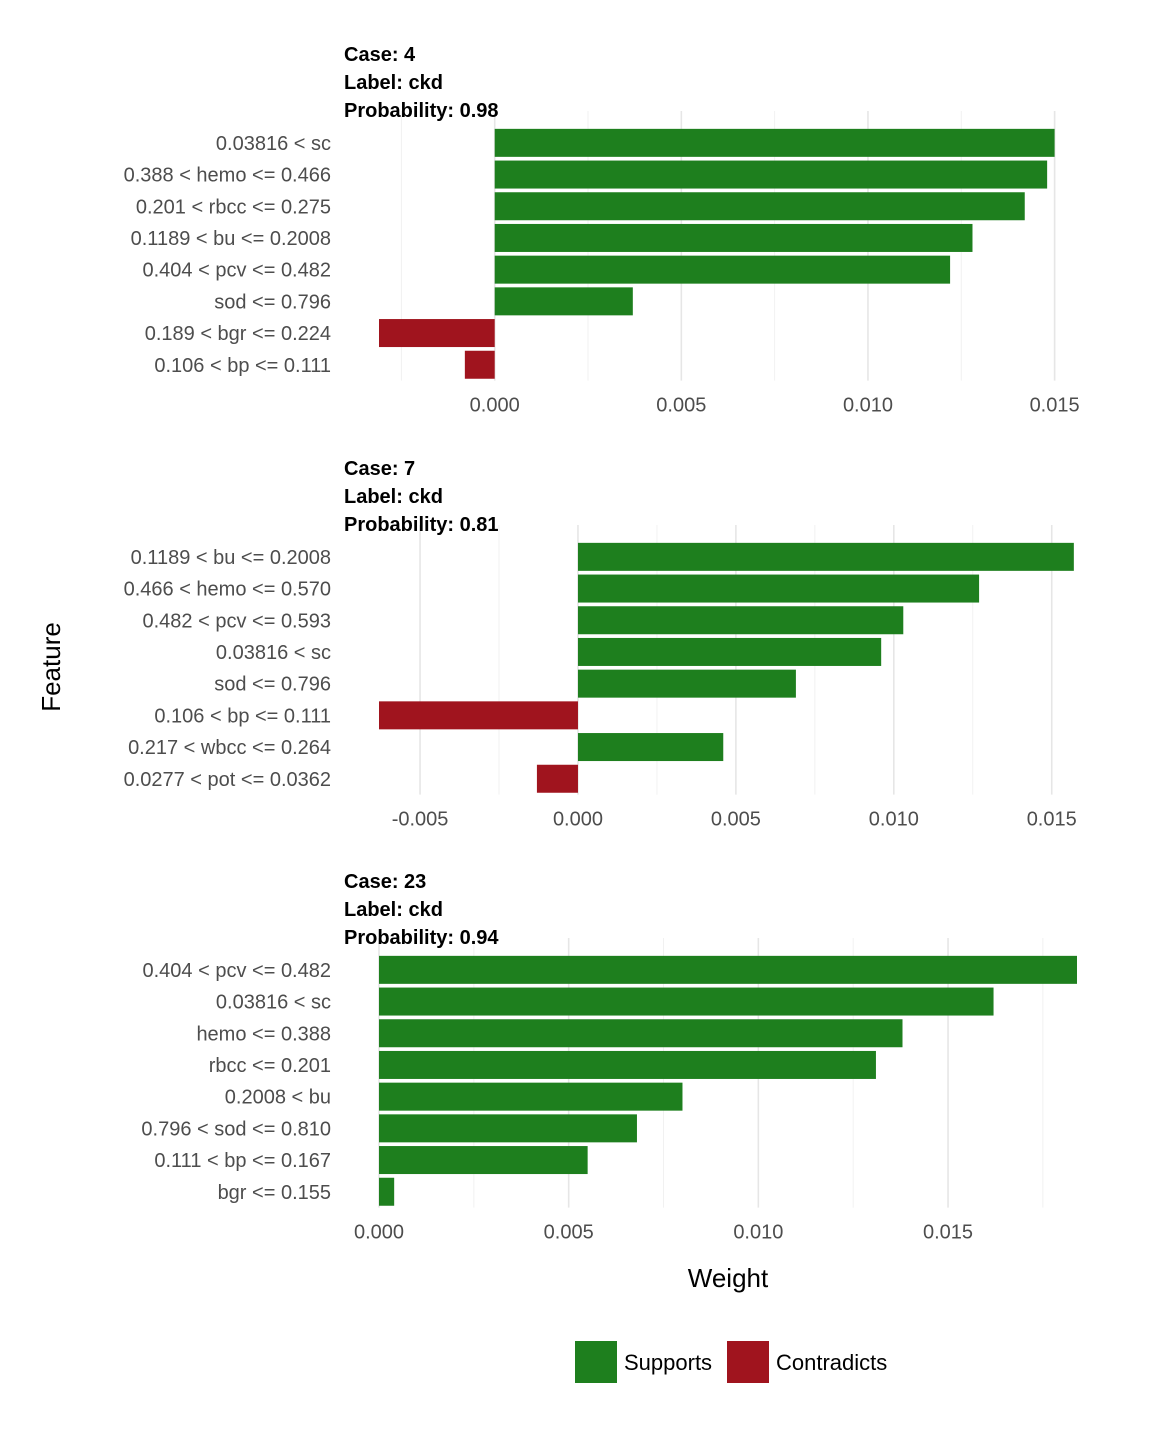 Image resolution: width=1152 pixels, height=1440 pixels. I want to click on panel-title-line: Case: 23, so click(385, 882).